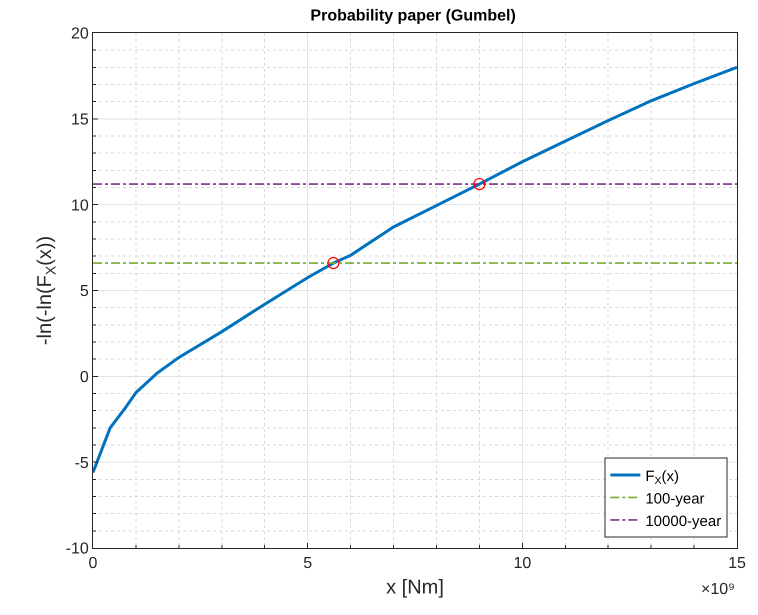  I want to click on y-tick-label: 0, so click(84, 377).